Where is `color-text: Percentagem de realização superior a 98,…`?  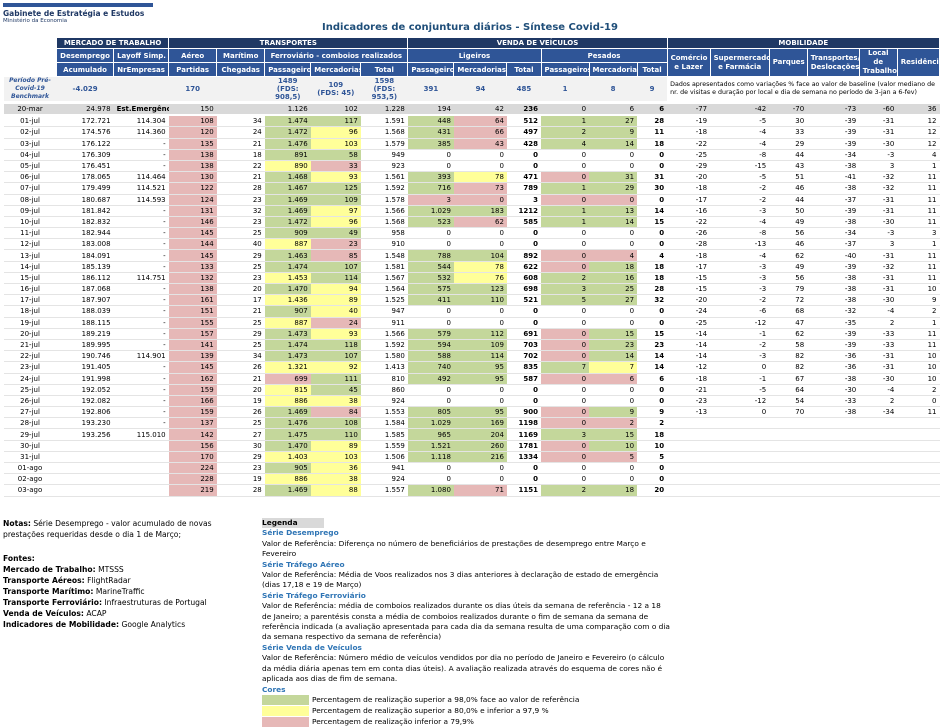 color-text: Percentagem de realização superior a 98,… is located at coordinates (446, 700).